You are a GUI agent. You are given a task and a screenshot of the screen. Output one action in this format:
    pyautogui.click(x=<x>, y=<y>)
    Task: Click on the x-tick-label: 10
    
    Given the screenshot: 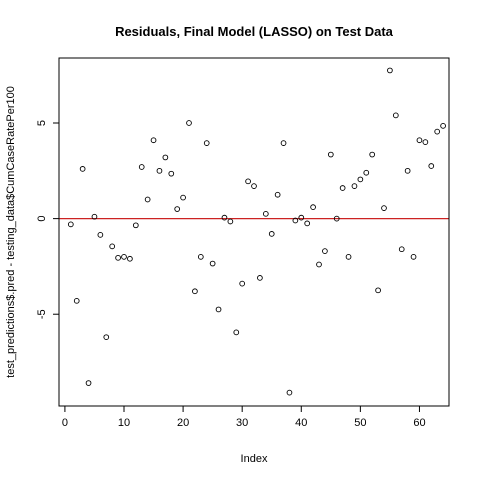 What is the action you would take?
    pyautogui.click(x=124, y=423)
    